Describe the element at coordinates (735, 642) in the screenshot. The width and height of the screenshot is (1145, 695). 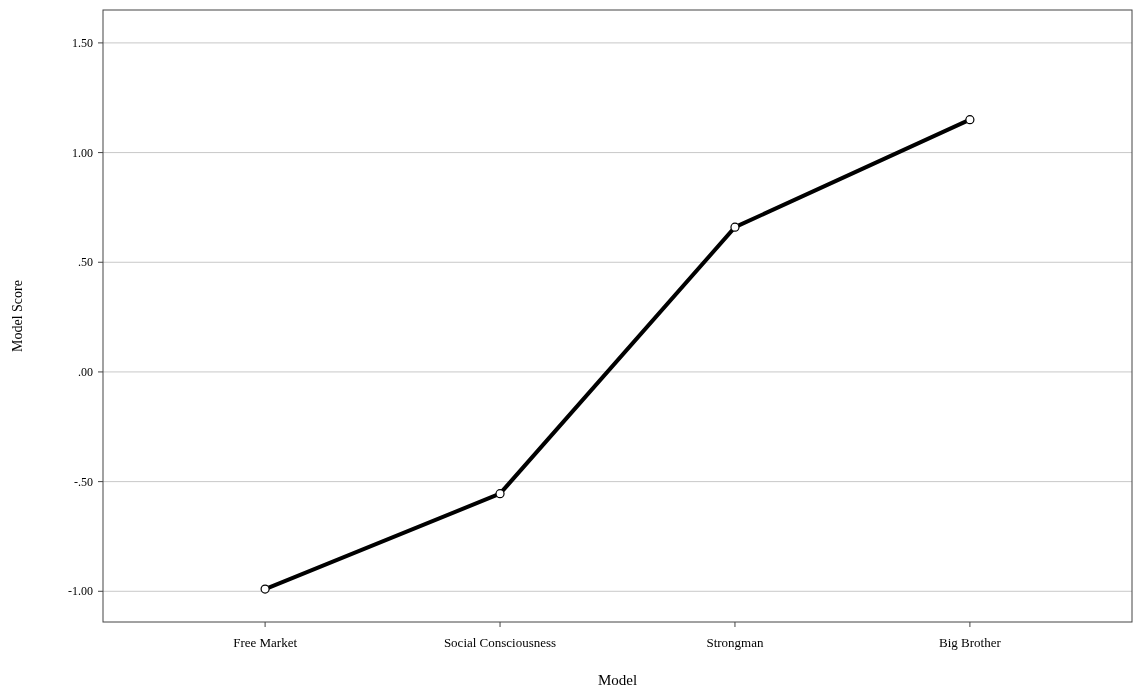
I see `x-tick-label: Strongman` at that location.